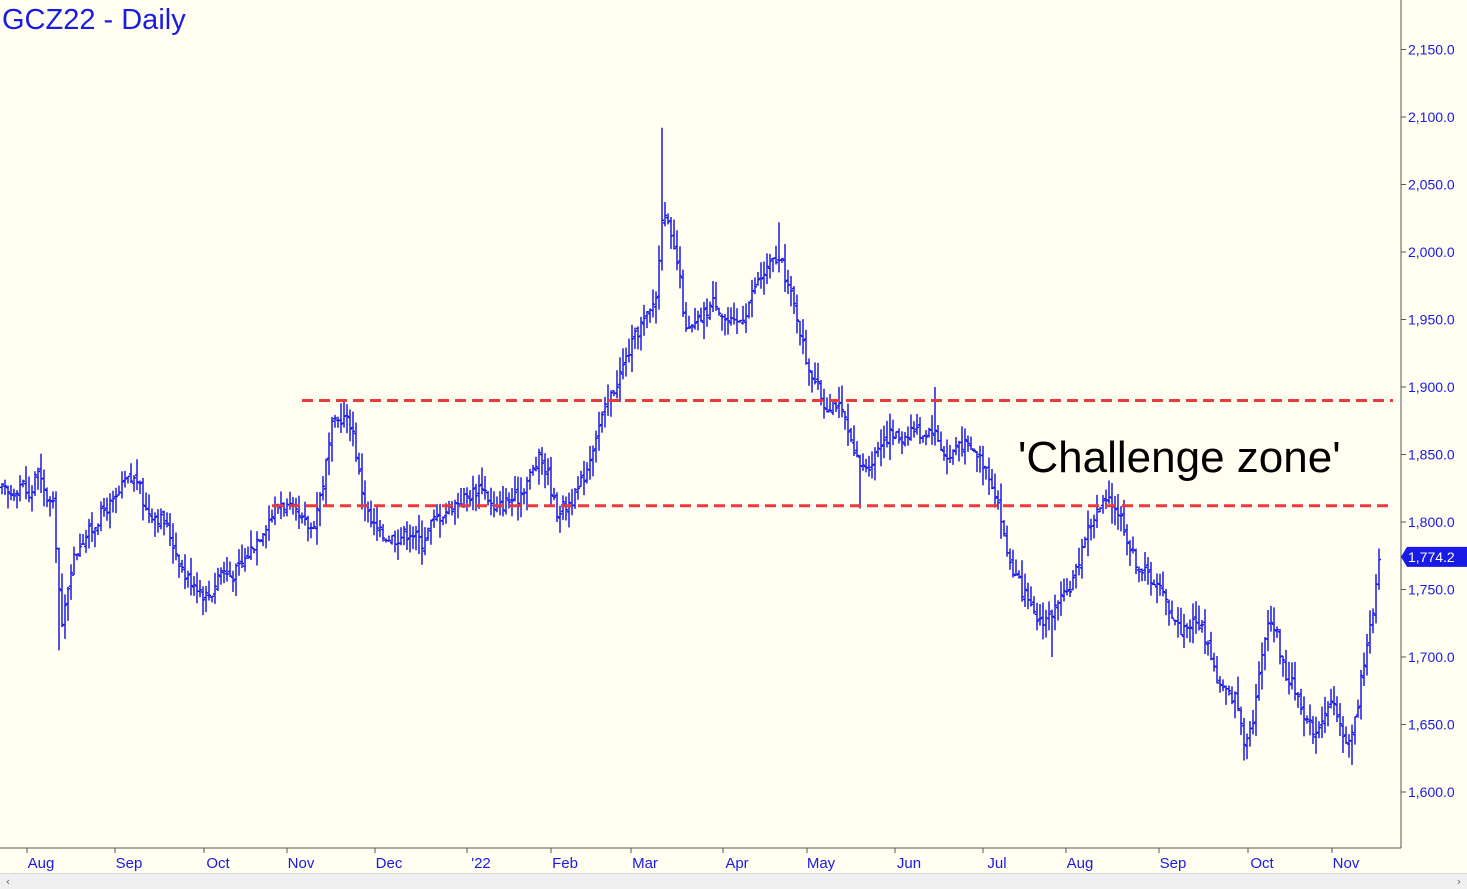 This screenshot has width=1467, height=889. Describe the element at coordinates (1431, 792) in the screenshot. I see `y-tick-label: 1,600.0` at that location.